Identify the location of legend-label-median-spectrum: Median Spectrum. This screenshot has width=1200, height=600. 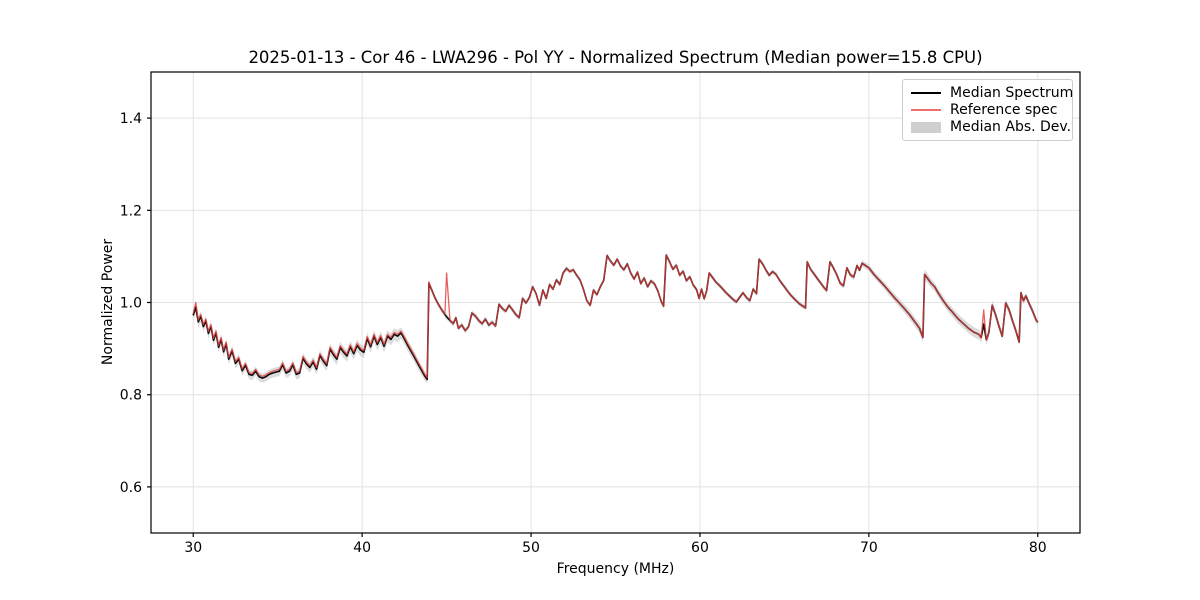
(1012, 92).